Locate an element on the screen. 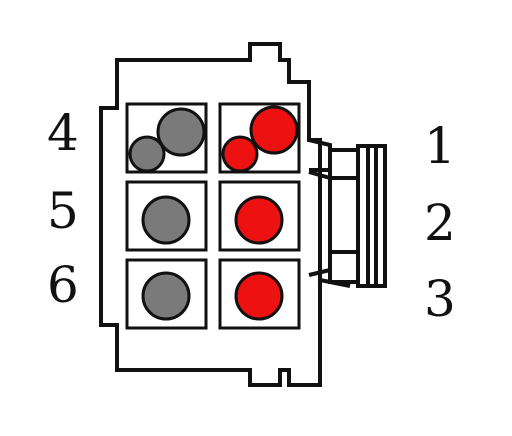 This screenshot has height=436, width=512. pin-5-contact is located at coordinates (166, 220).